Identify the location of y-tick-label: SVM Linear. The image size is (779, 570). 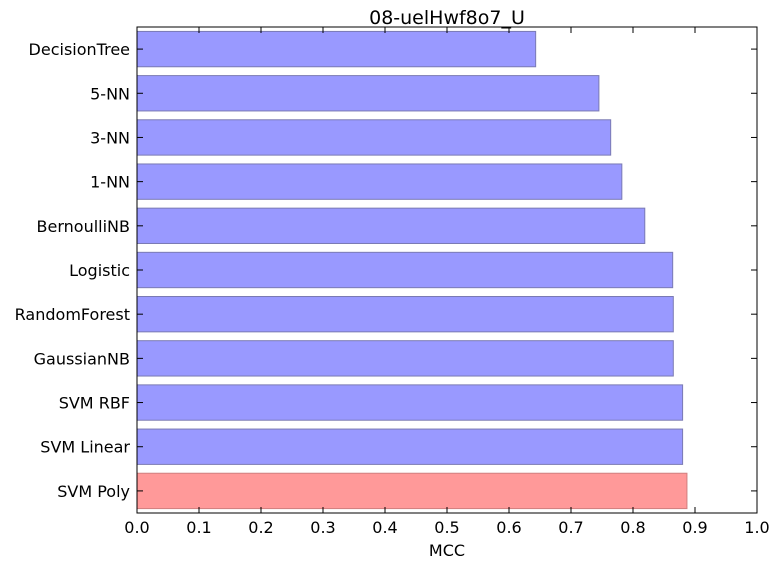
(85, 447).